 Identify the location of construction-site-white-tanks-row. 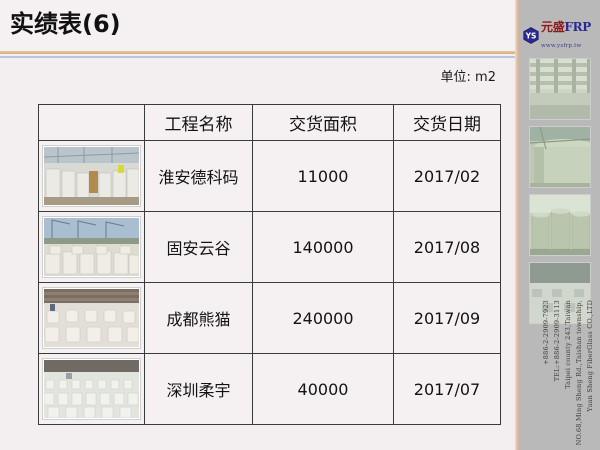
(91, 176).